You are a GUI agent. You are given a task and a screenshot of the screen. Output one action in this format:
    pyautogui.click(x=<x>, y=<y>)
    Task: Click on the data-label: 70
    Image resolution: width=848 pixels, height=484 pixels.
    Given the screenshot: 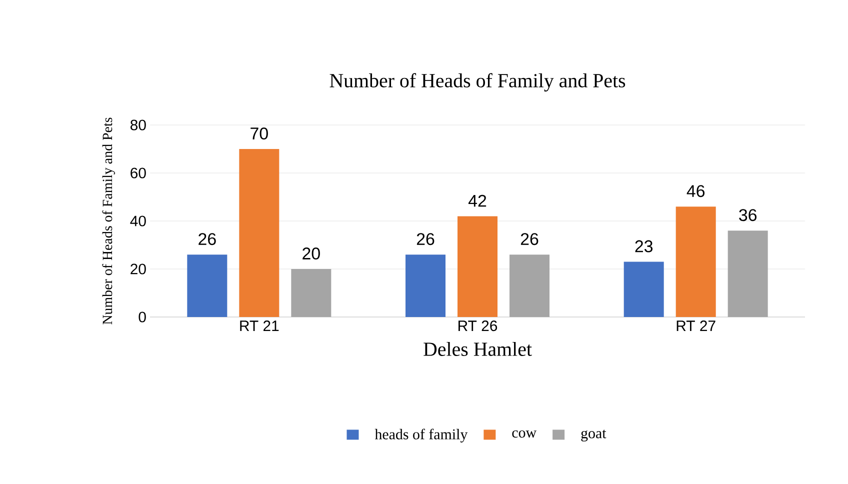 What is the action you would take?
    pyautogui.click(x=259, y=133)
    